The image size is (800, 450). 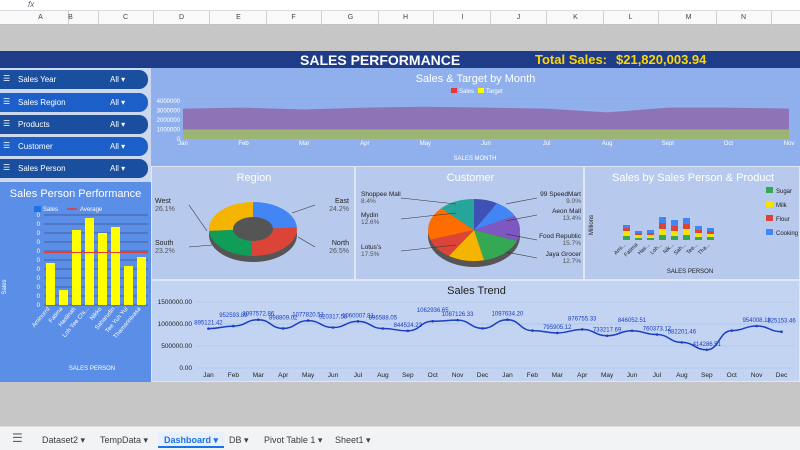 I want to click on trend-line, so click(x=495, y=334).